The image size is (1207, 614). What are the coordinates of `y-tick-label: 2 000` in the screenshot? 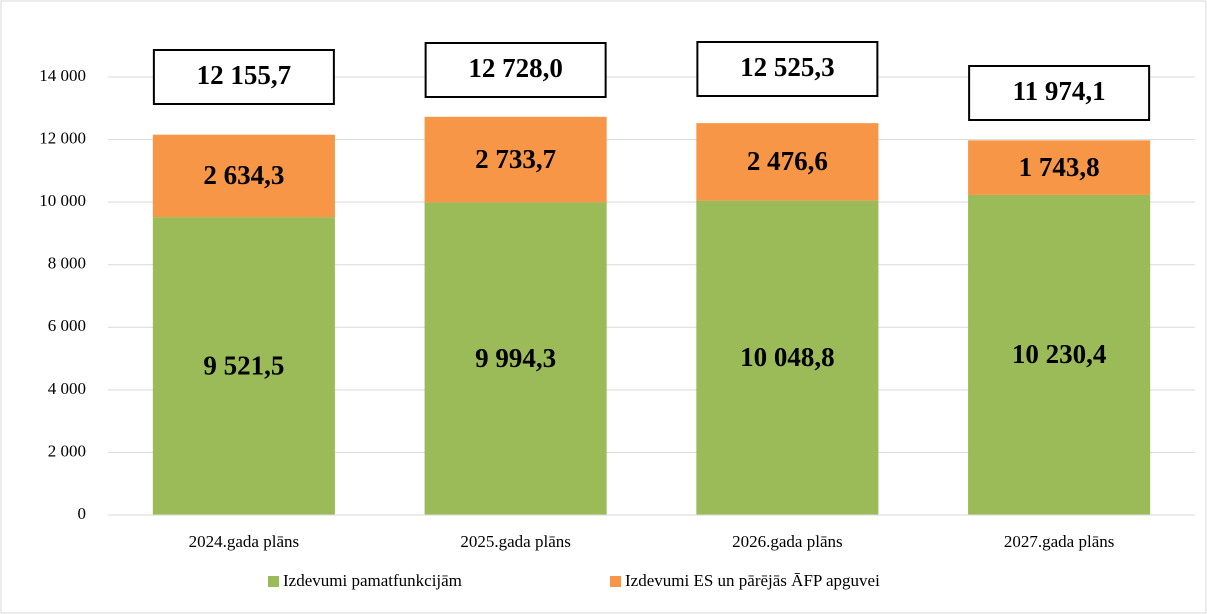 It's located at (67, 450).